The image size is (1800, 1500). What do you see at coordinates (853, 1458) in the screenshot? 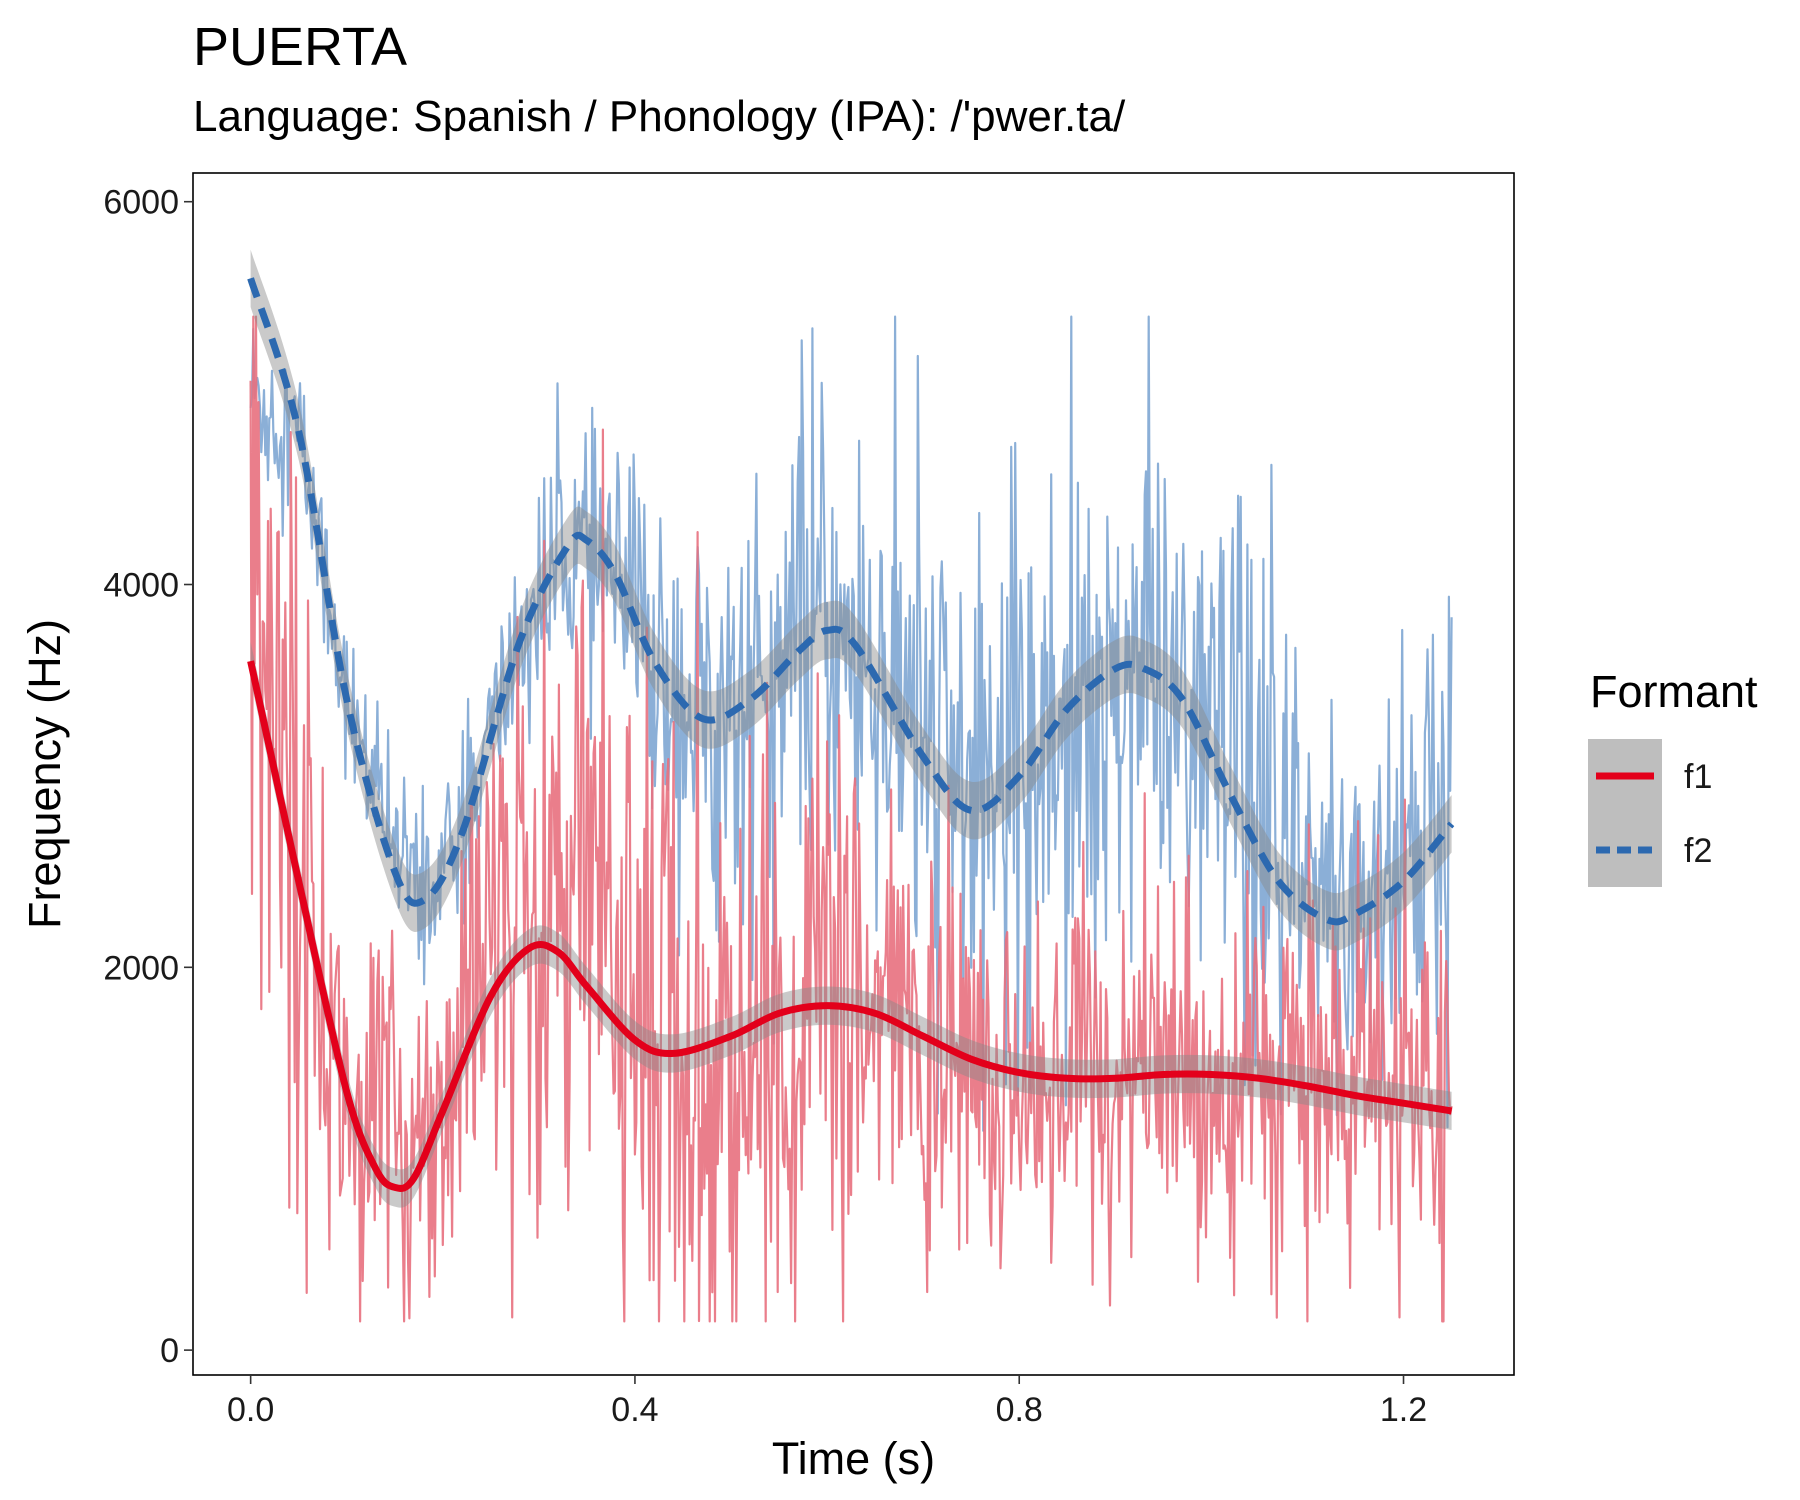
I see `x-axis-label: Time (s)` at bounding box center [853, 1458].